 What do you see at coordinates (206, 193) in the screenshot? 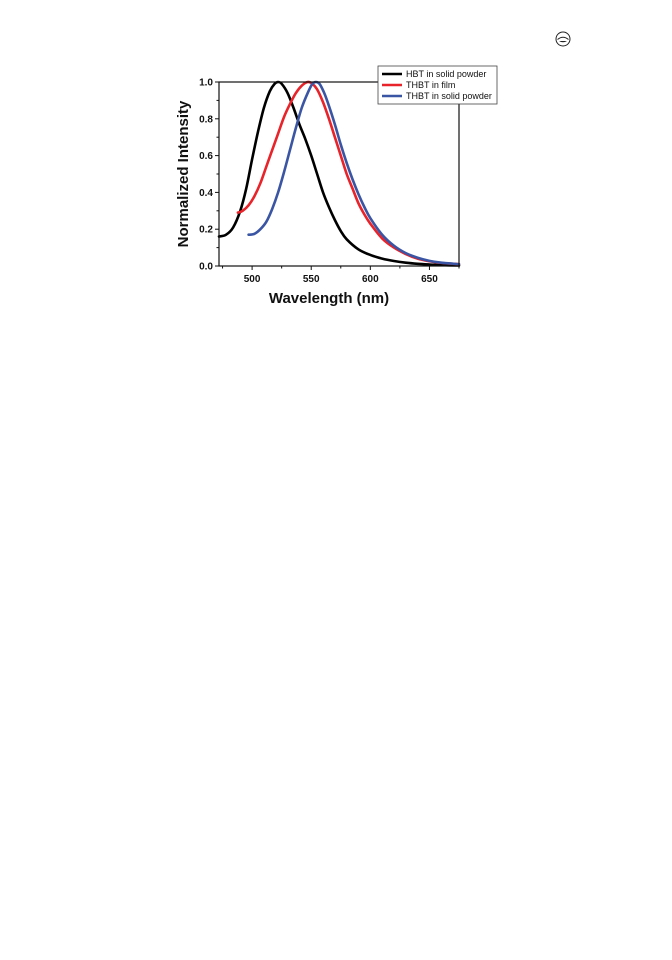
I see `y-tick-label: 0.4` at bounding box center [206, 193].